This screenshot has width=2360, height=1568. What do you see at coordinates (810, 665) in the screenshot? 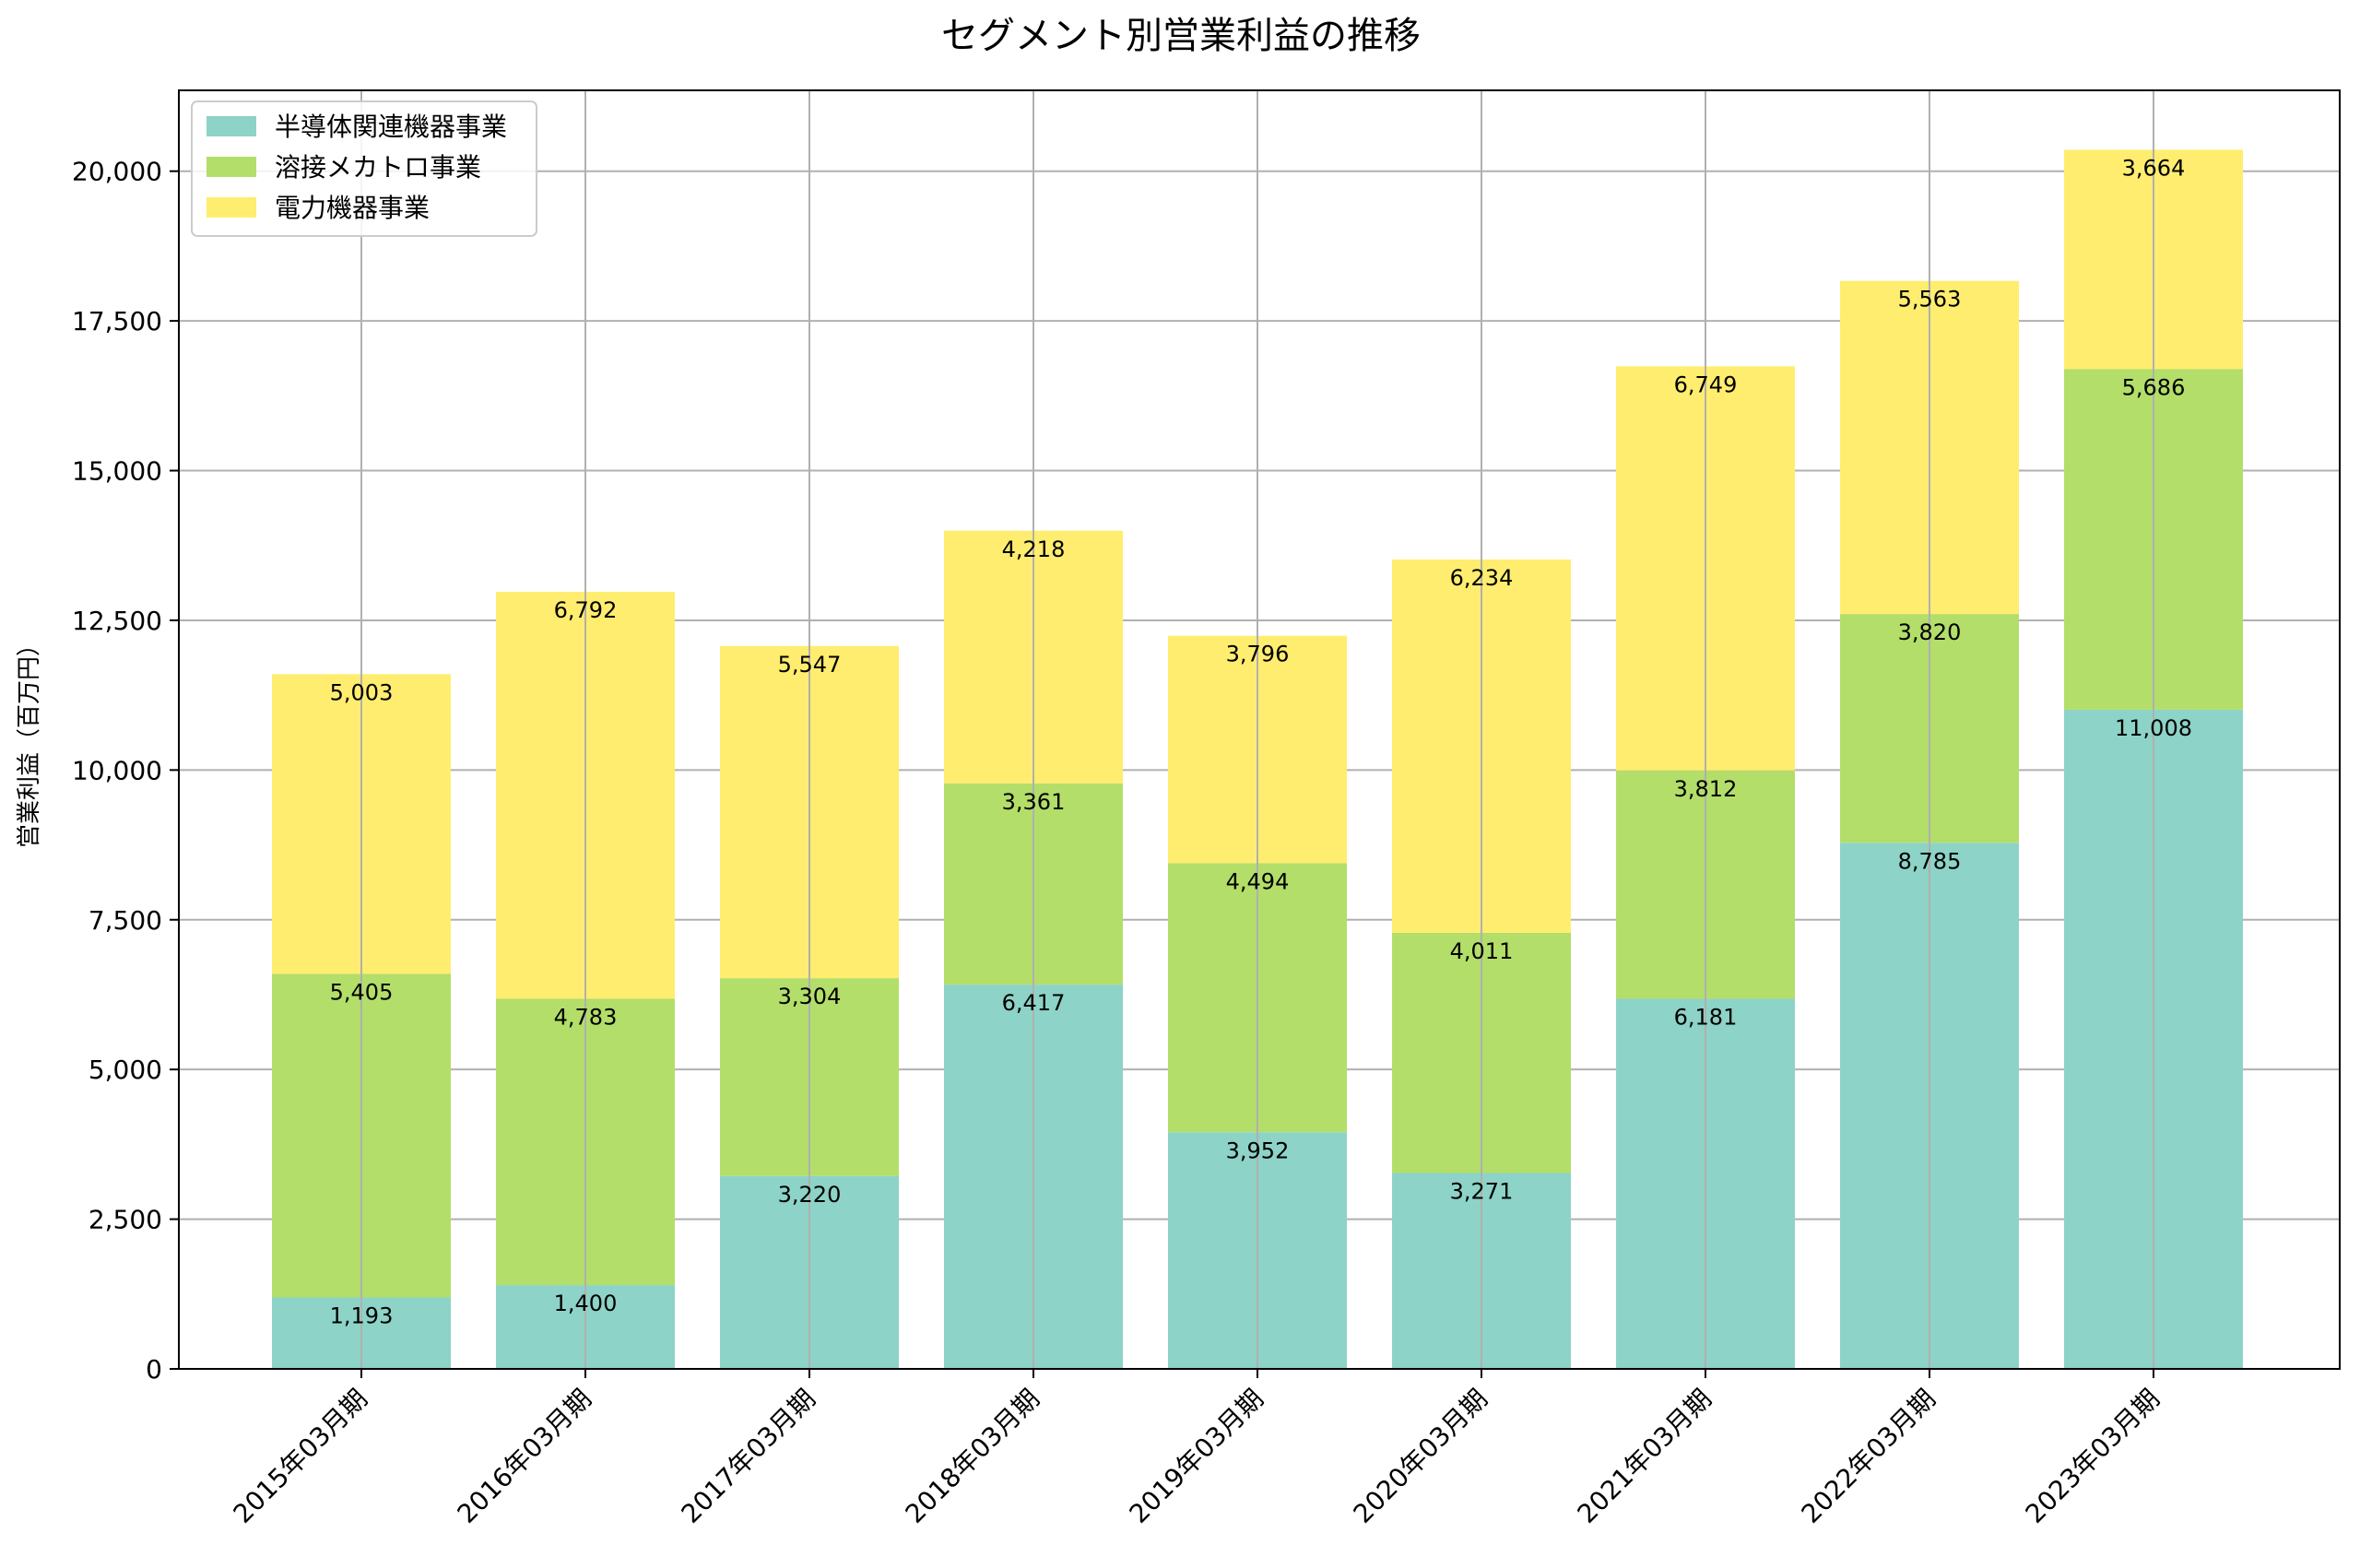
I see `data-label: 5,547` at bounding box center [810, 665].